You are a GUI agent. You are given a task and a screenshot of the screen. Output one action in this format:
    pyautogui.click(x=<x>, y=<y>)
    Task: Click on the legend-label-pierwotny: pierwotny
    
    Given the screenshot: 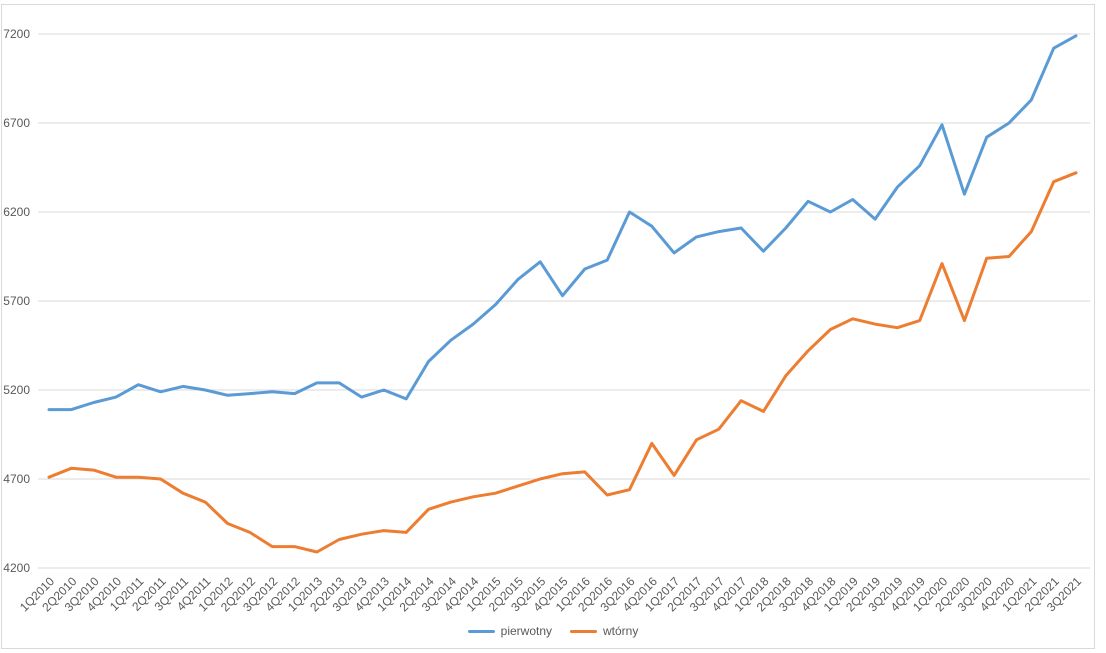 What is the action you would take?
    pyautogui.click(x=526, y=631)
    